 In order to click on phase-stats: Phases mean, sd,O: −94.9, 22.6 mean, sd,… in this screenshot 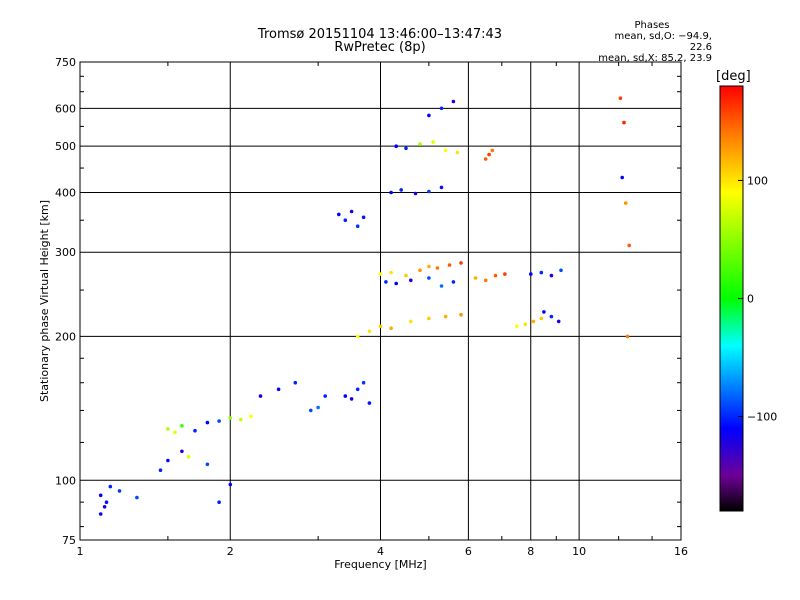, I will do `click(652, 42)`.